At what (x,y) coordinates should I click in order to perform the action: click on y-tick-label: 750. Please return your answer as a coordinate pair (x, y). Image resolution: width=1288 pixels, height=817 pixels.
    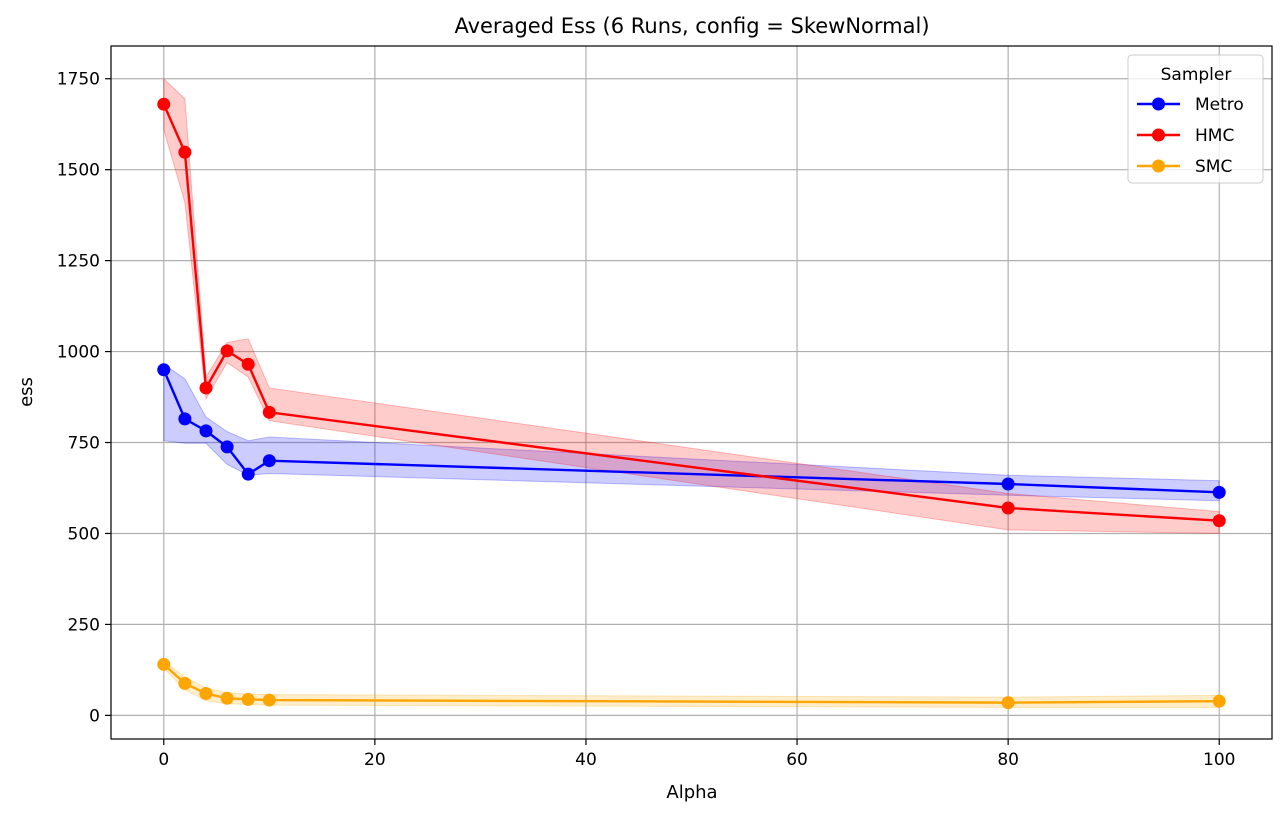
    Looking at the image, I should click on (84, 444).